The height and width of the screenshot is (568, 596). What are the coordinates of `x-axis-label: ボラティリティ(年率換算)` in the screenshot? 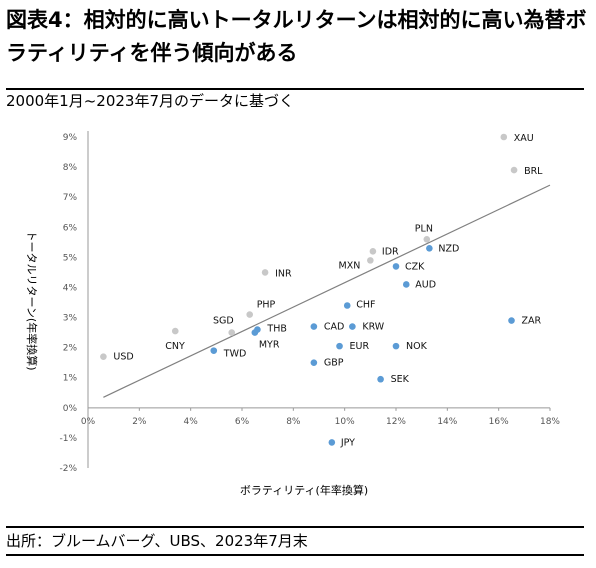 It's located at (304, 490).